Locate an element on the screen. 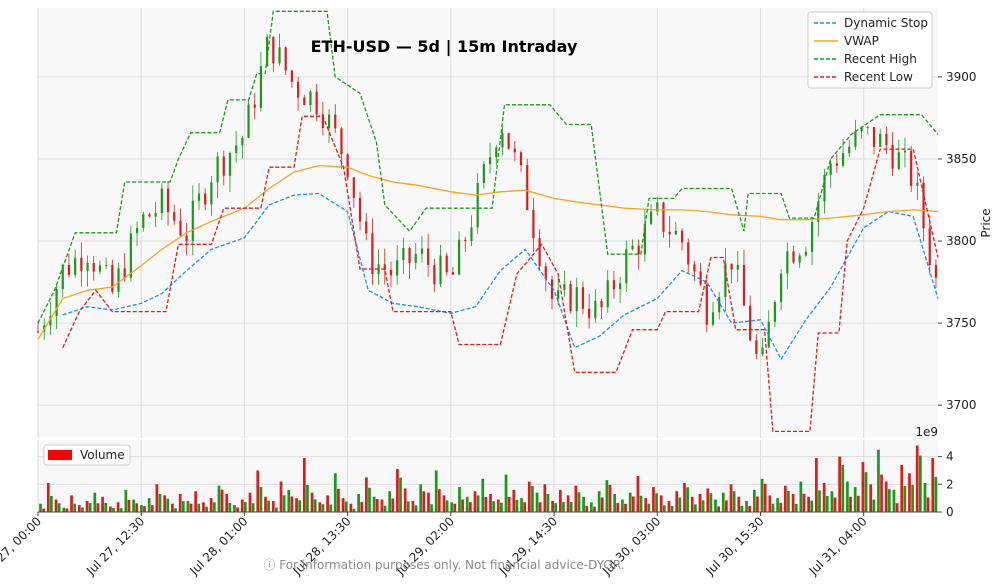 Image resolution: width=1000 pixels, height=588 pixels. volume-legend: Volume is located at coordinates (87, 455).